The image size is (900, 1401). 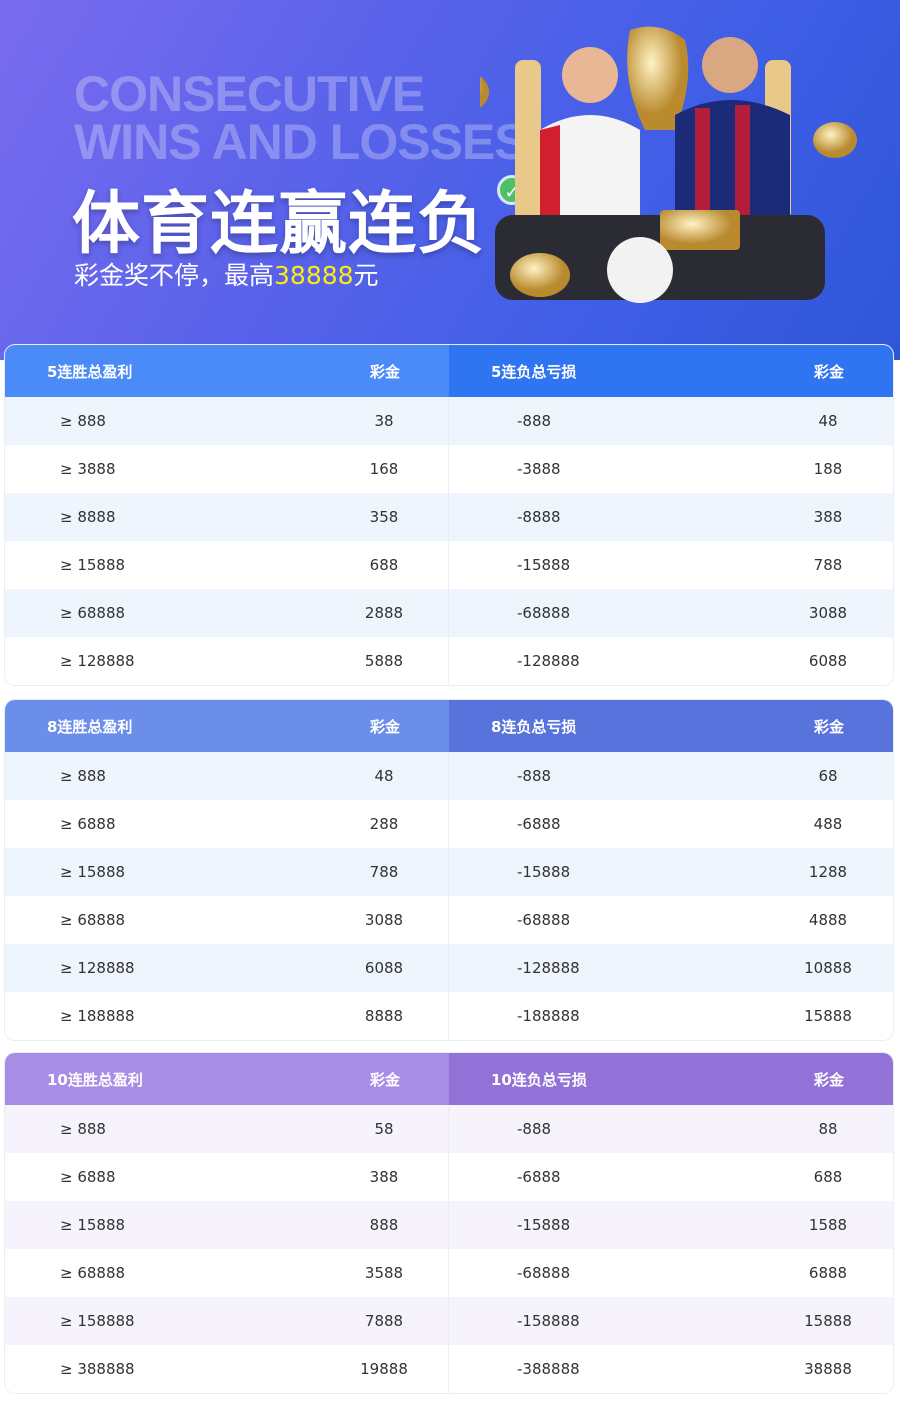 I want to click on loss-prize: 688, so click(x=828, y=1177).